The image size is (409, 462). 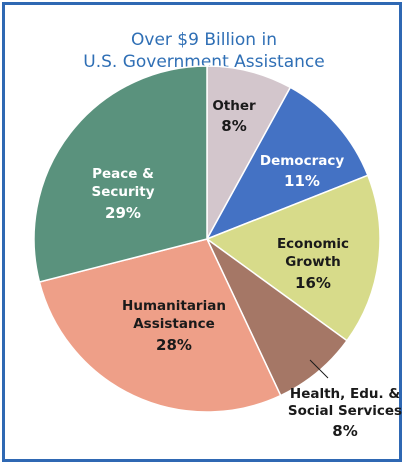 I want to click on chart-title-line-1: Over $9 Billion in, so click(x=204, y=40).